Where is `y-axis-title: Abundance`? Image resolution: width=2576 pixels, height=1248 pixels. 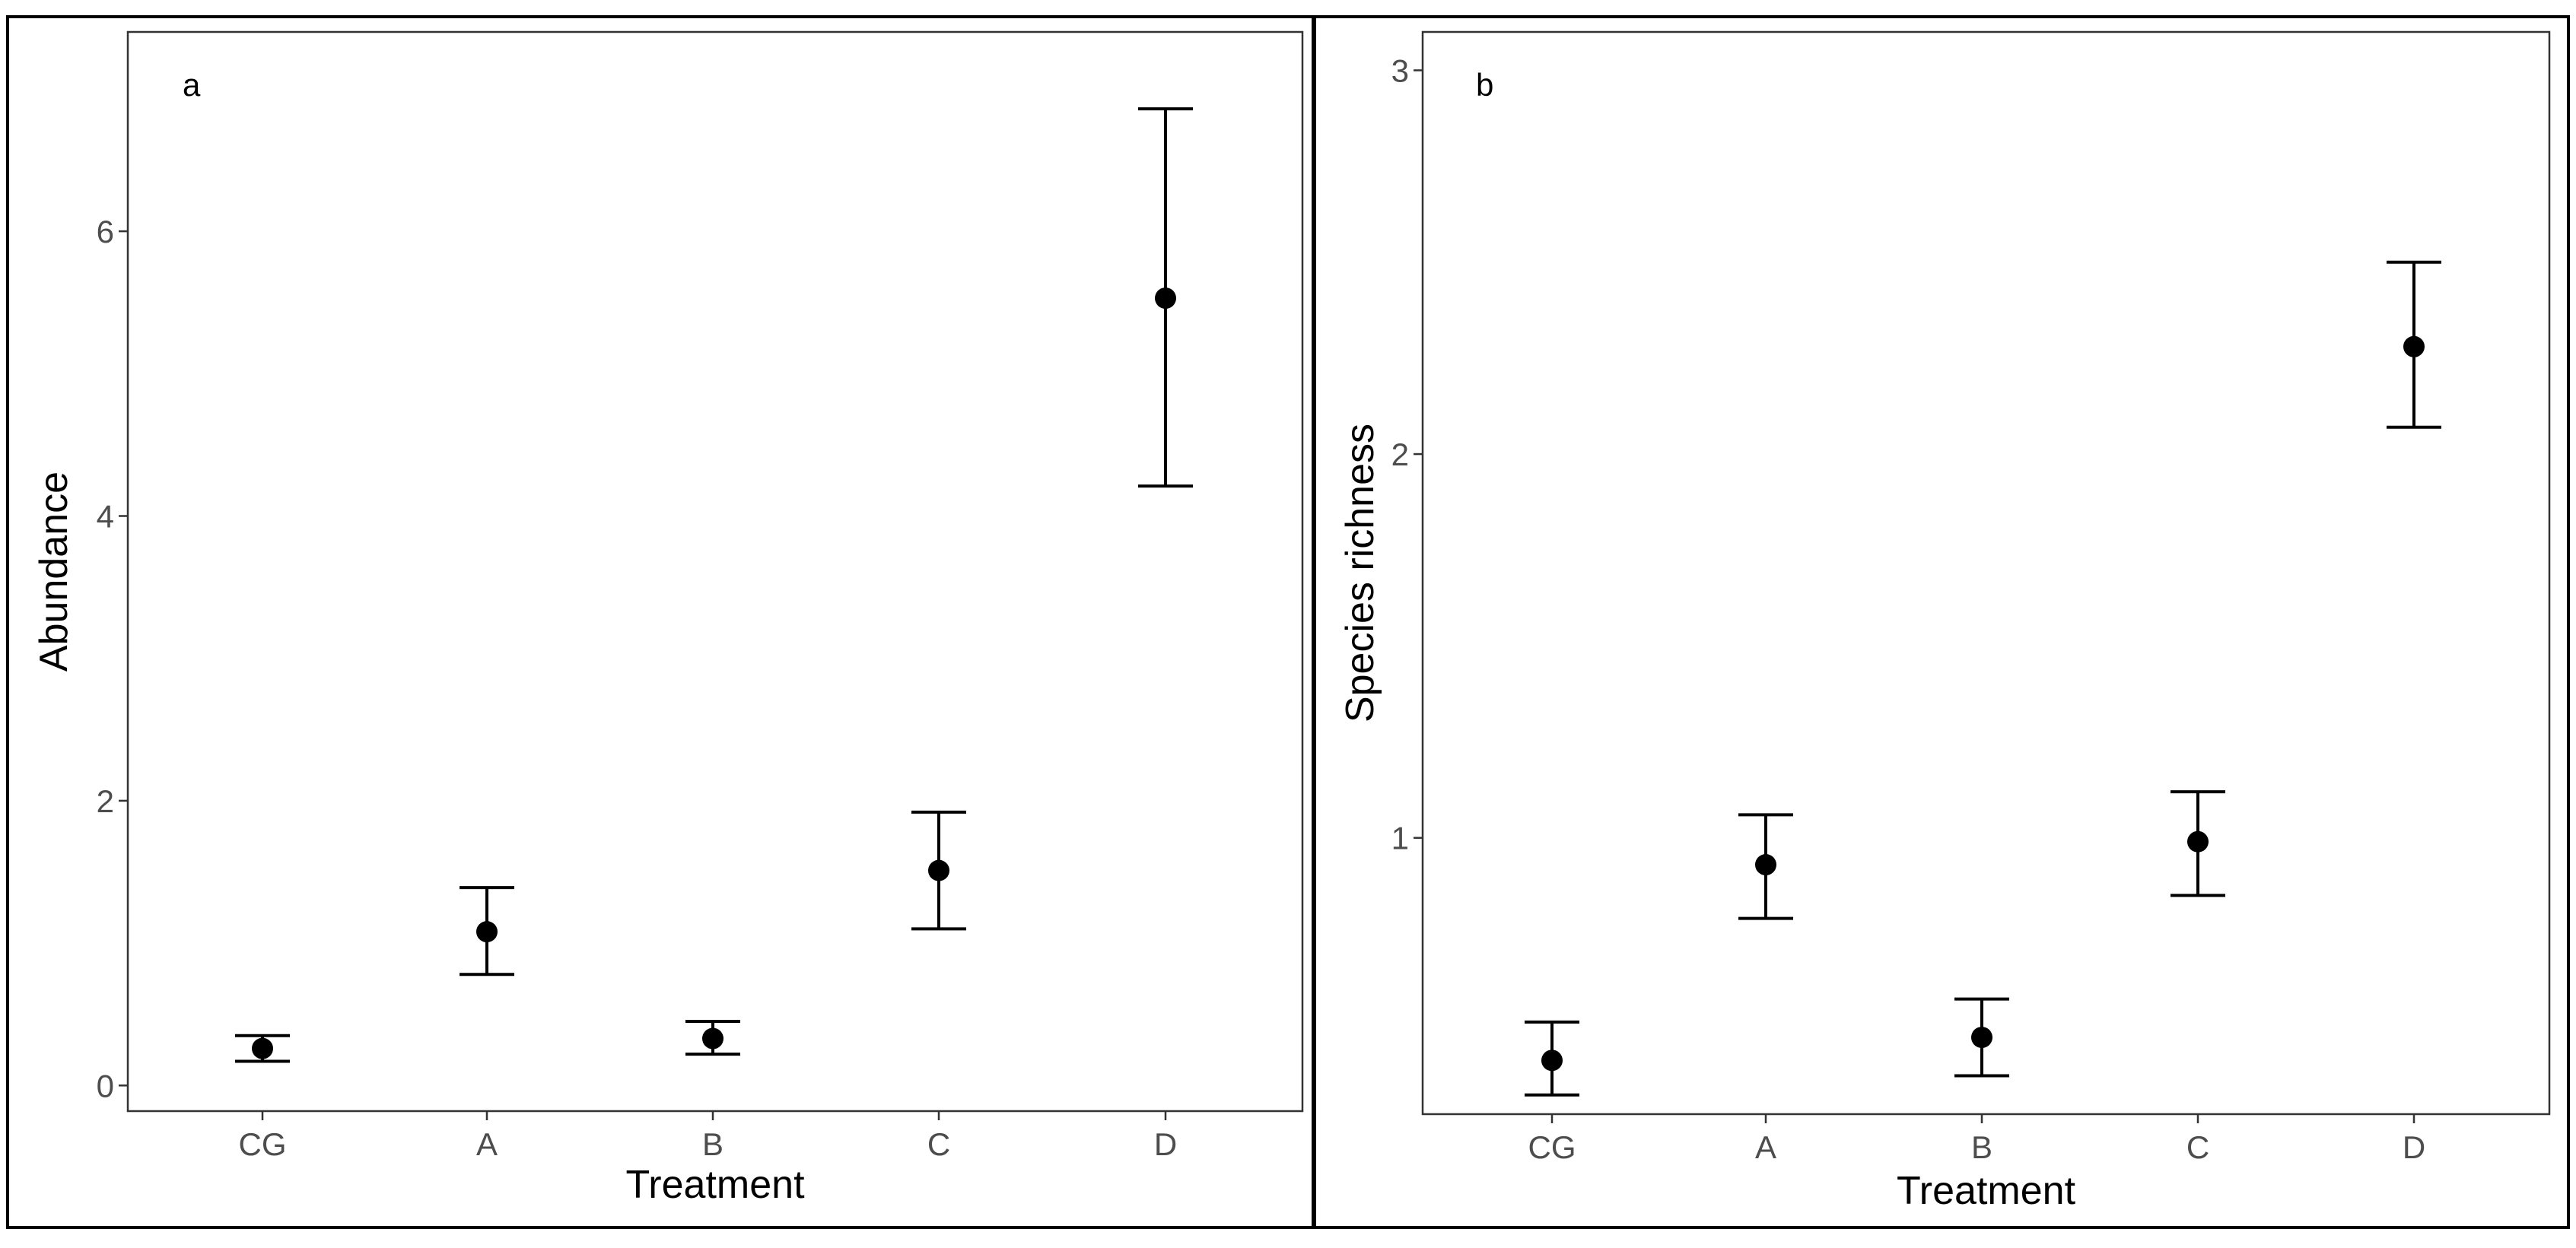 y-axis-title: Abundance is located at coordinates (54, 572).